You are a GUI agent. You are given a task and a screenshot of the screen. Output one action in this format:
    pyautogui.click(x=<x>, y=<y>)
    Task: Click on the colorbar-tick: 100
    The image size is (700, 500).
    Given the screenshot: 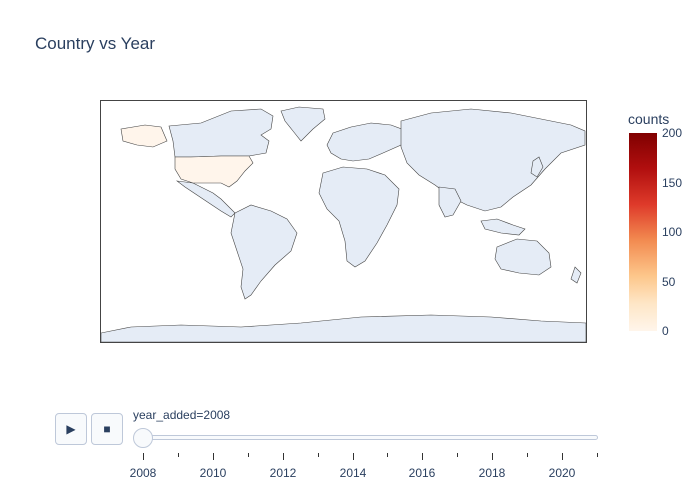 What is the action you would take?
    pyautogui.click(x=672, y=232)
    